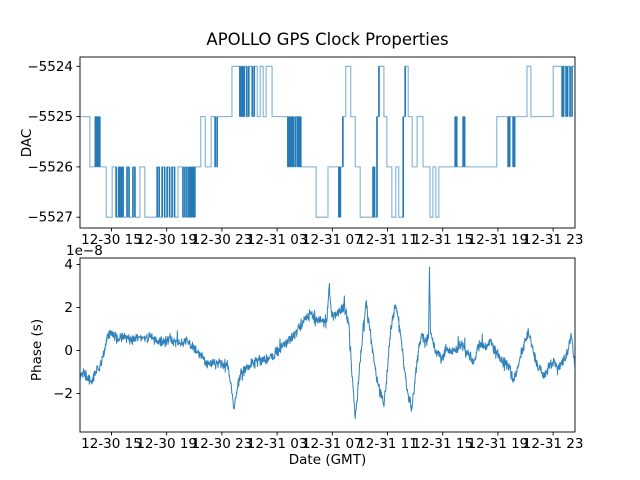  Describe the element at coordinates (327, 39) in the screenshot. I see `chart-title: APOLLO GPS Clock Properties` at that location.